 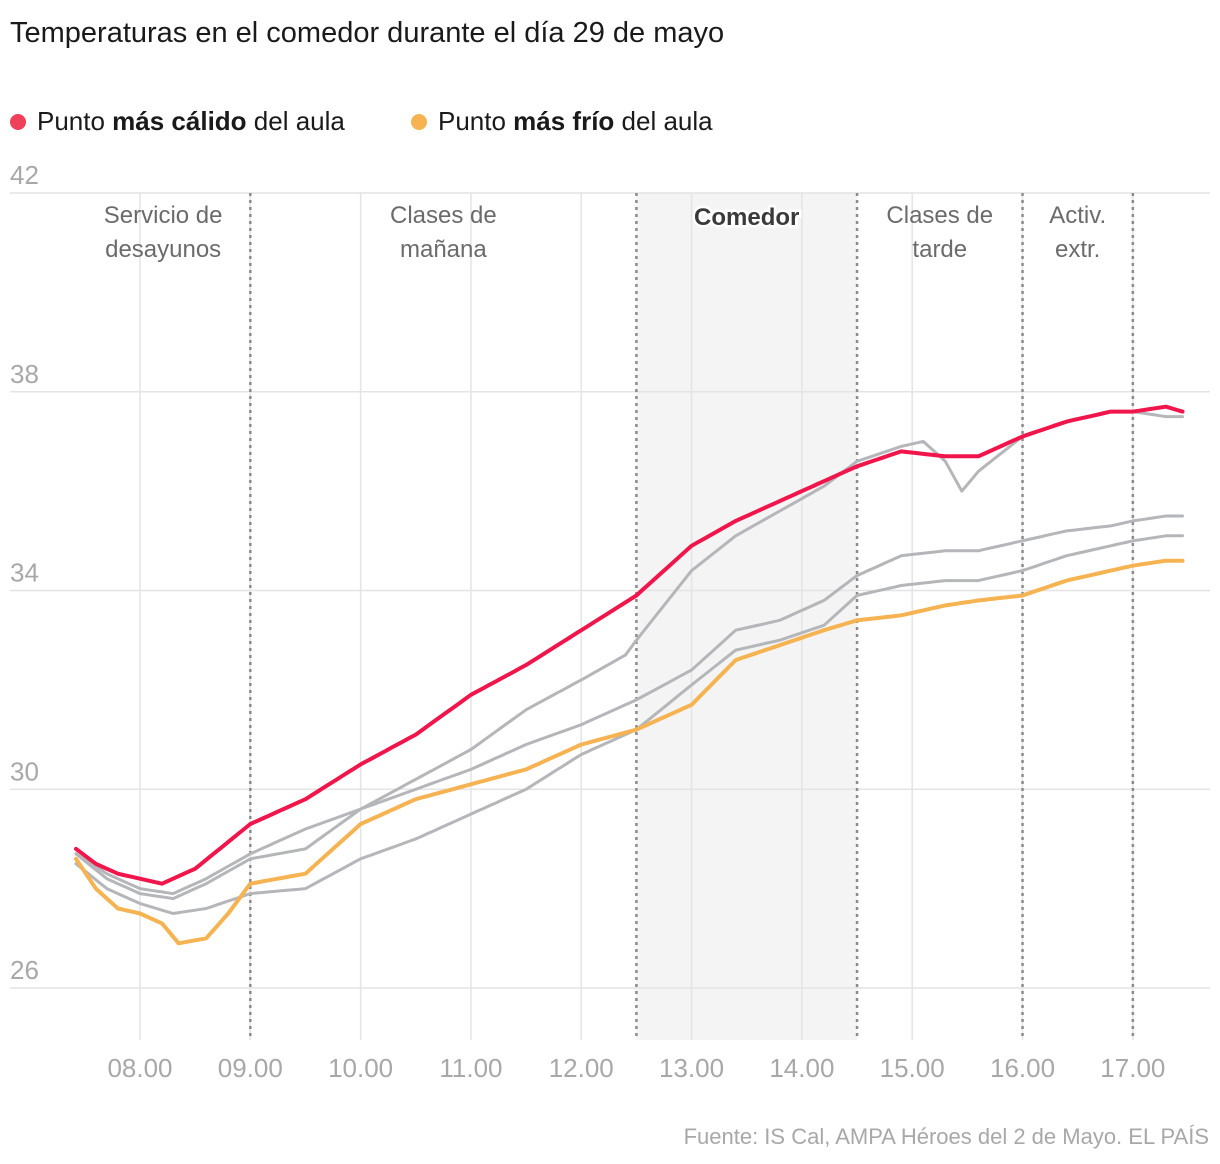 I want to click on x-tick-label-8: 16.00, so click(x=1022, y=1068).